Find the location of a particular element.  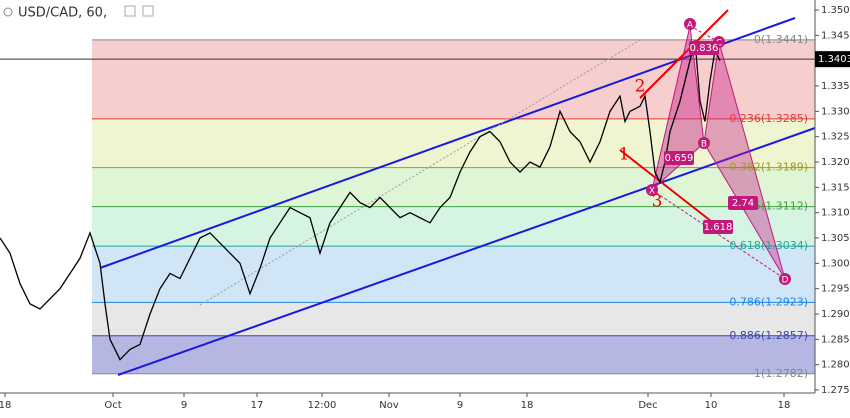

fib-label: 0(1.3441) is located at coordinates (781, 39).